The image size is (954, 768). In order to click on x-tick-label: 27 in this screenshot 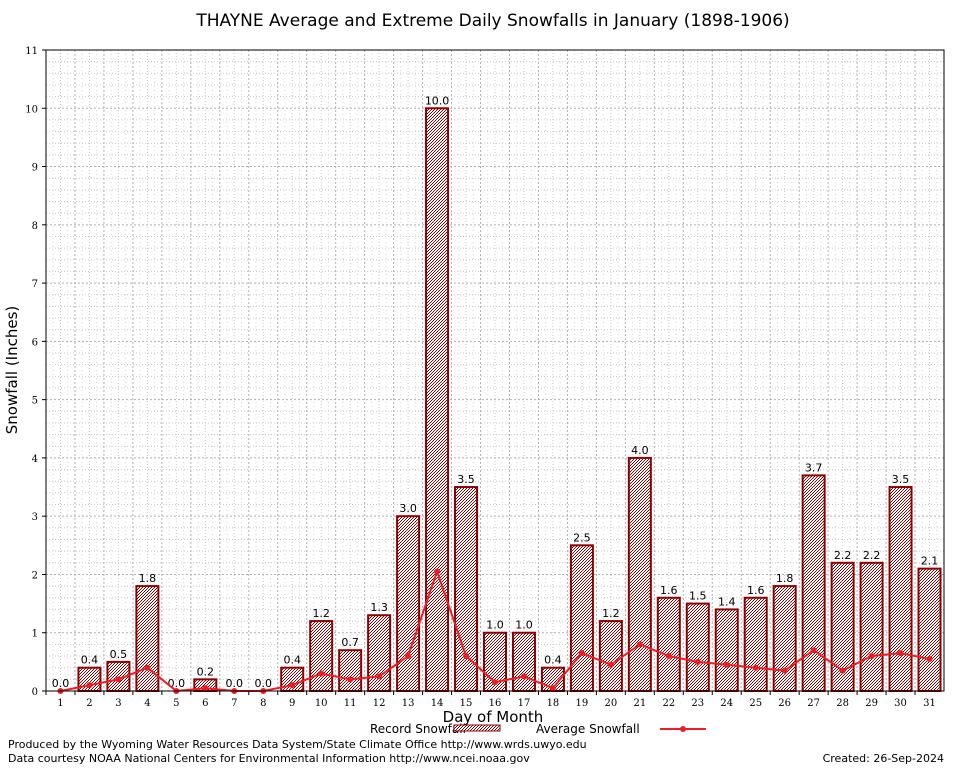, I will do `click(813, 703)`.